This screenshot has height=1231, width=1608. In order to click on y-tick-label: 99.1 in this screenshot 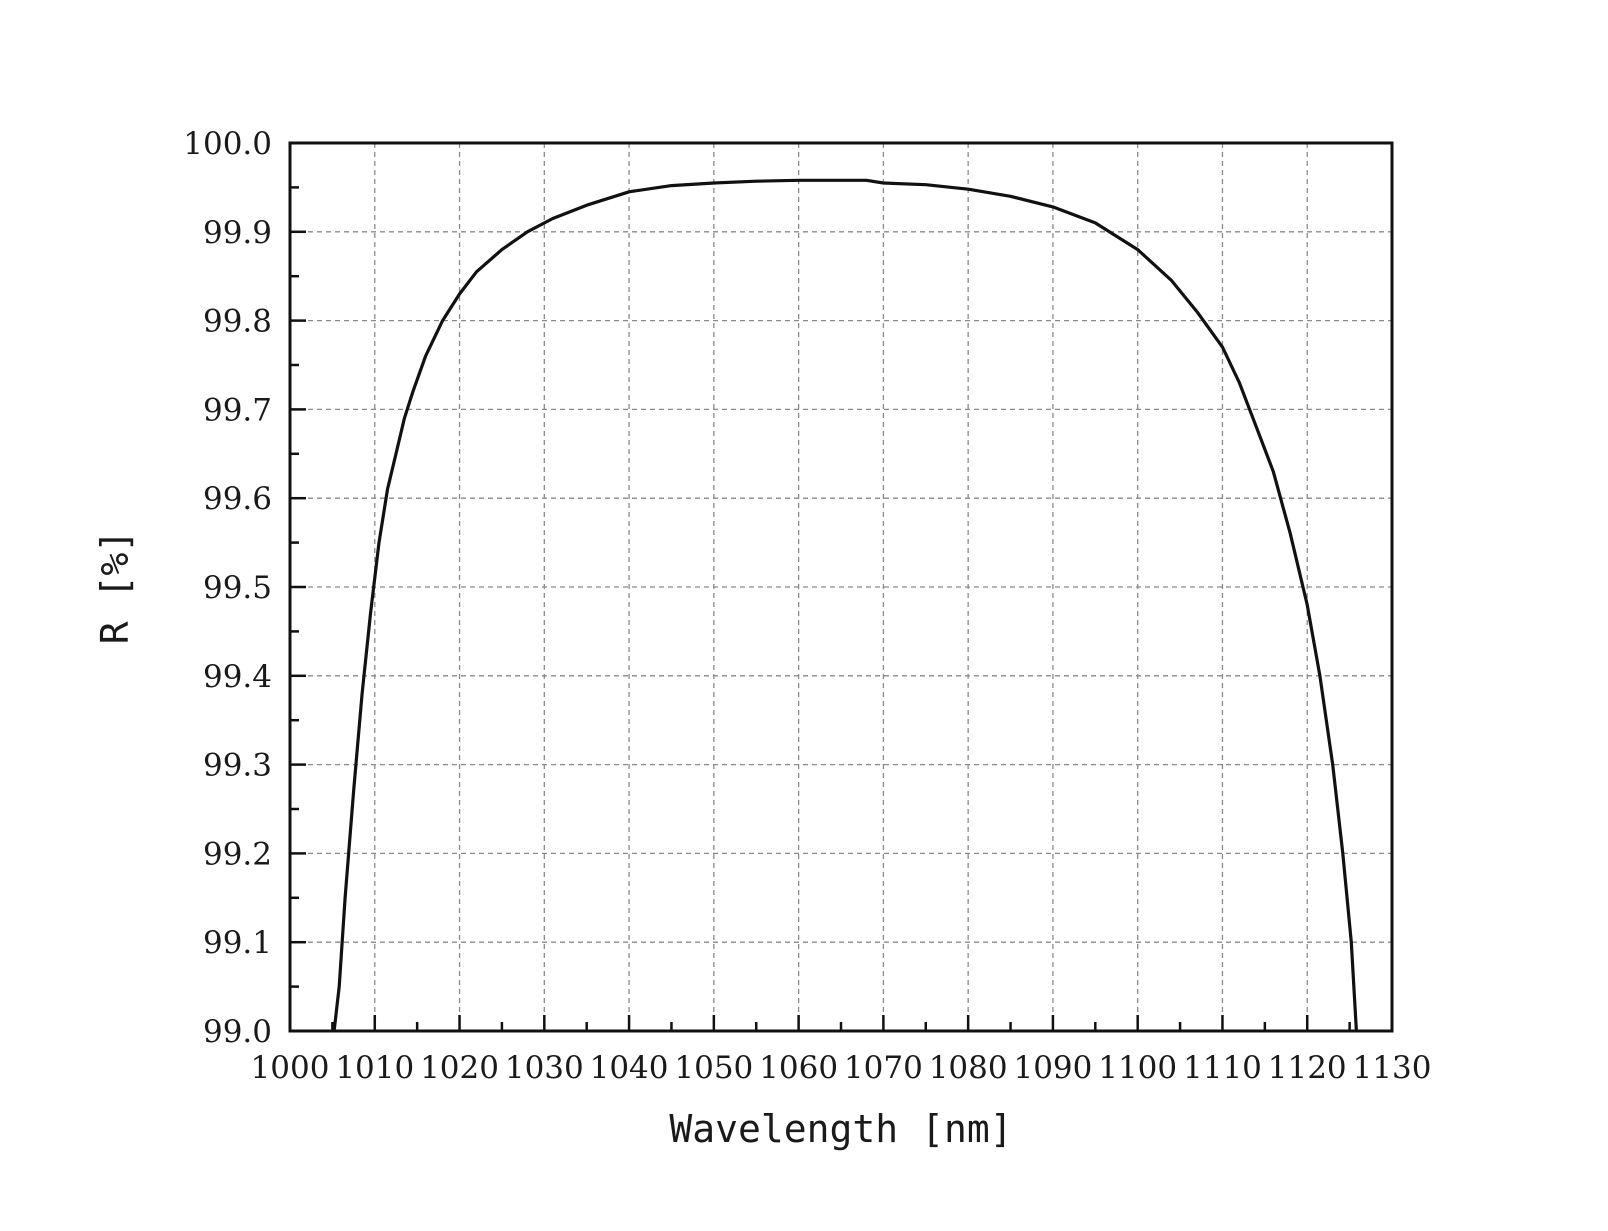, I will do `click(237, 943)`.